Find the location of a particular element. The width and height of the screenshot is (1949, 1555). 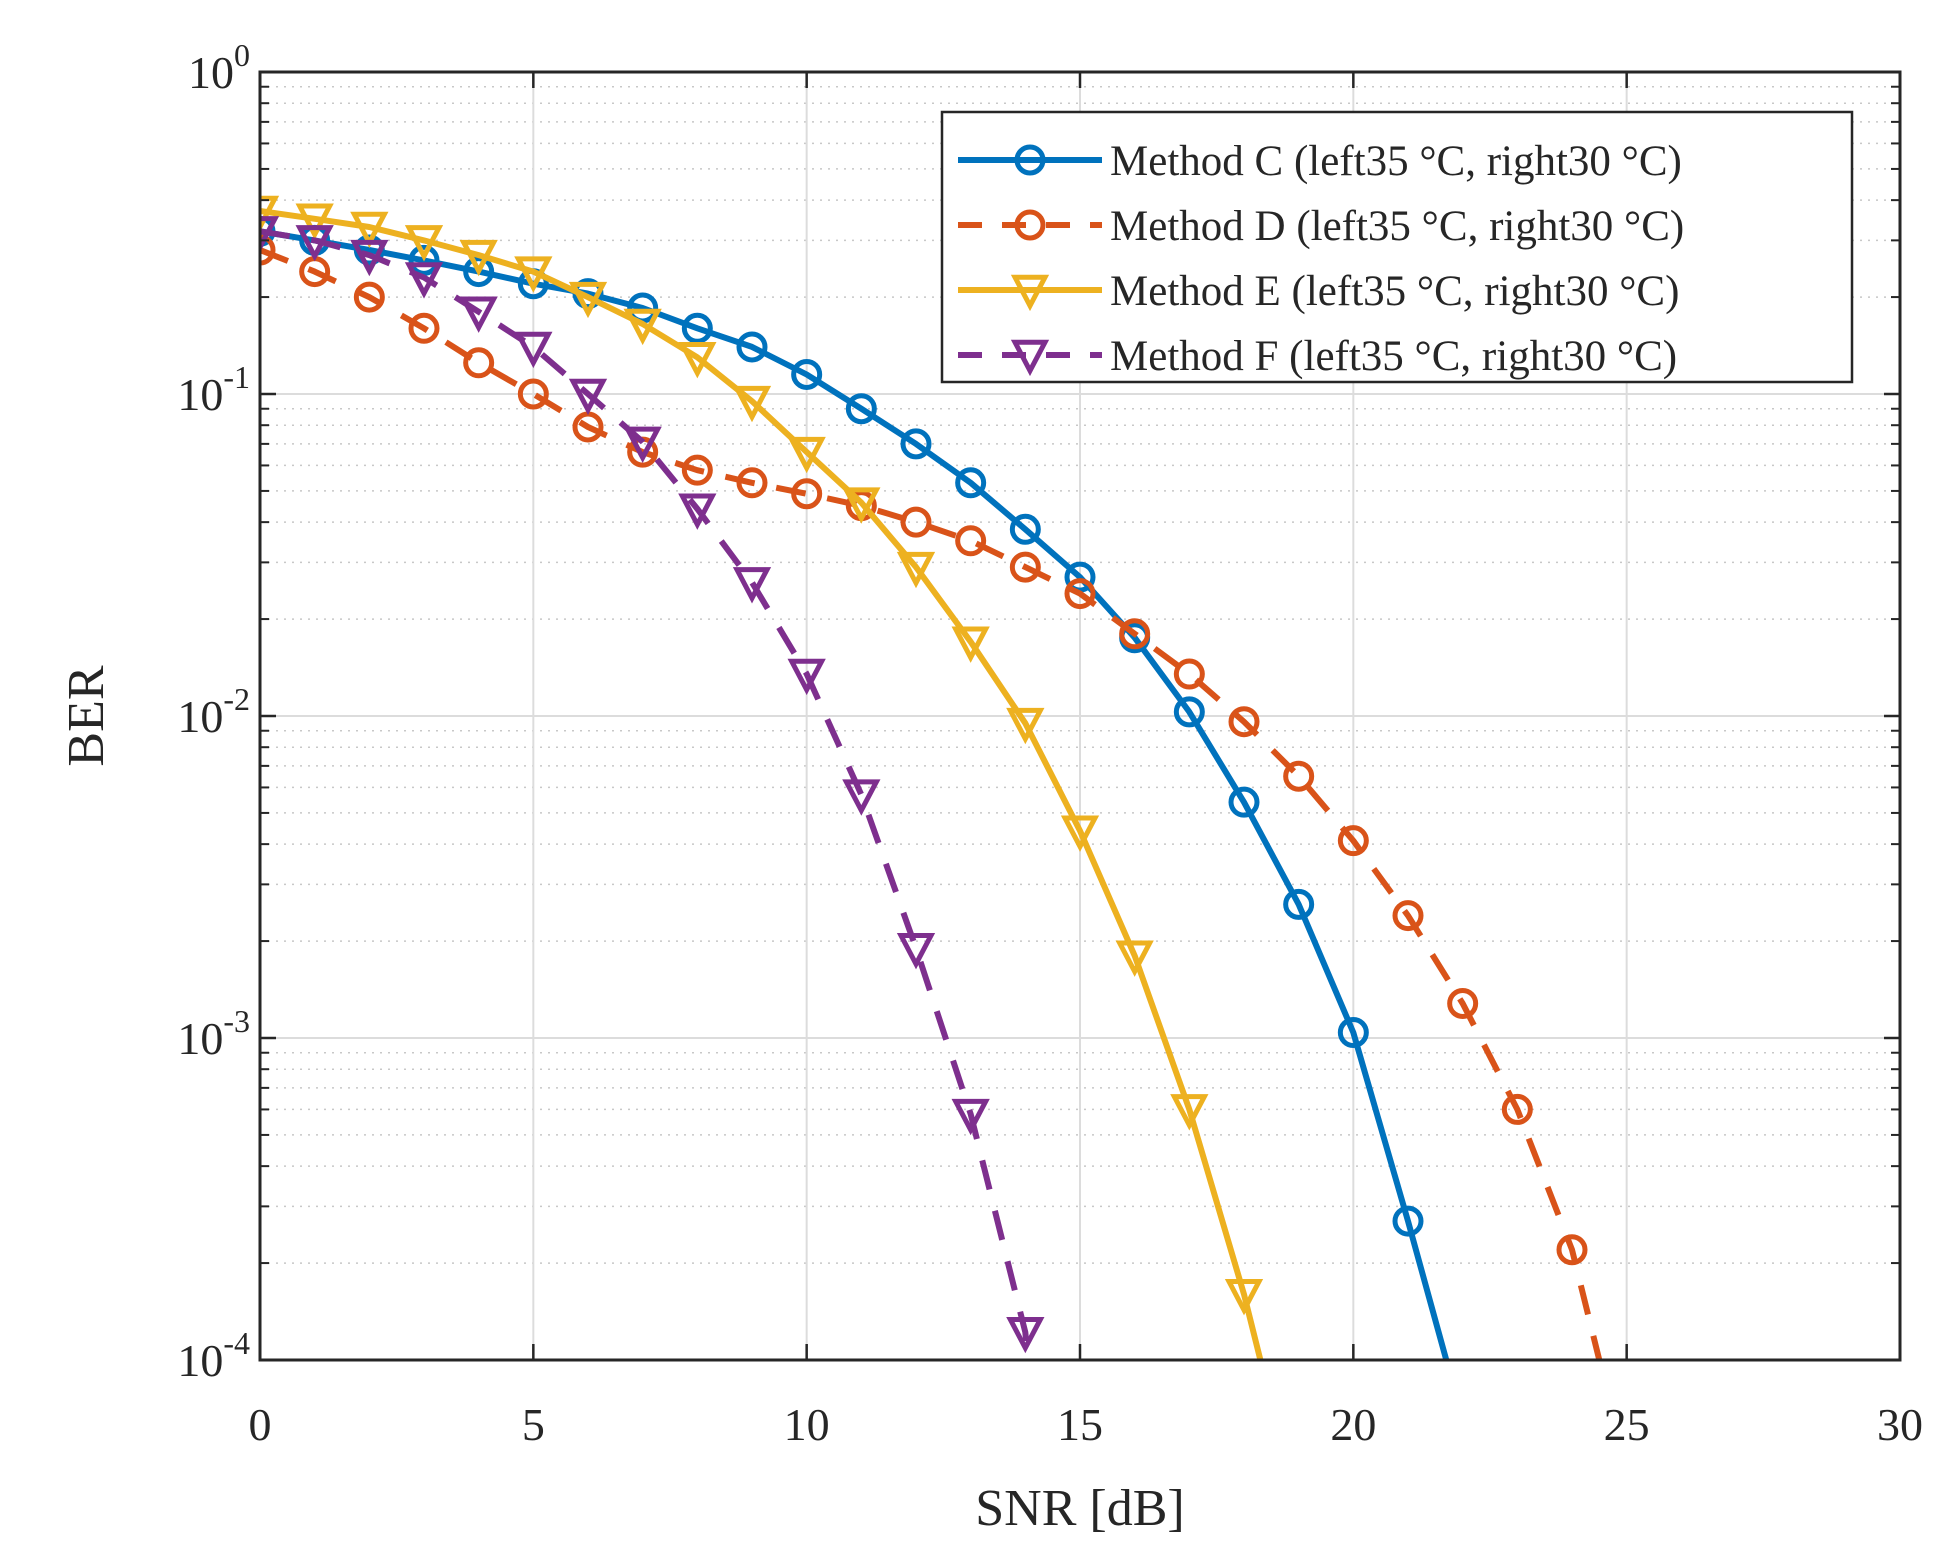

x-tick-label: 15 is located at coordinates (1080, 1424).